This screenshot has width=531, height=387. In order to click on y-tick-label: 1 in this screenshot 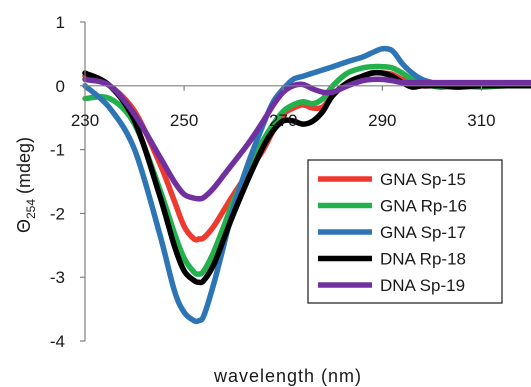, I will do `click(60, 22)`.